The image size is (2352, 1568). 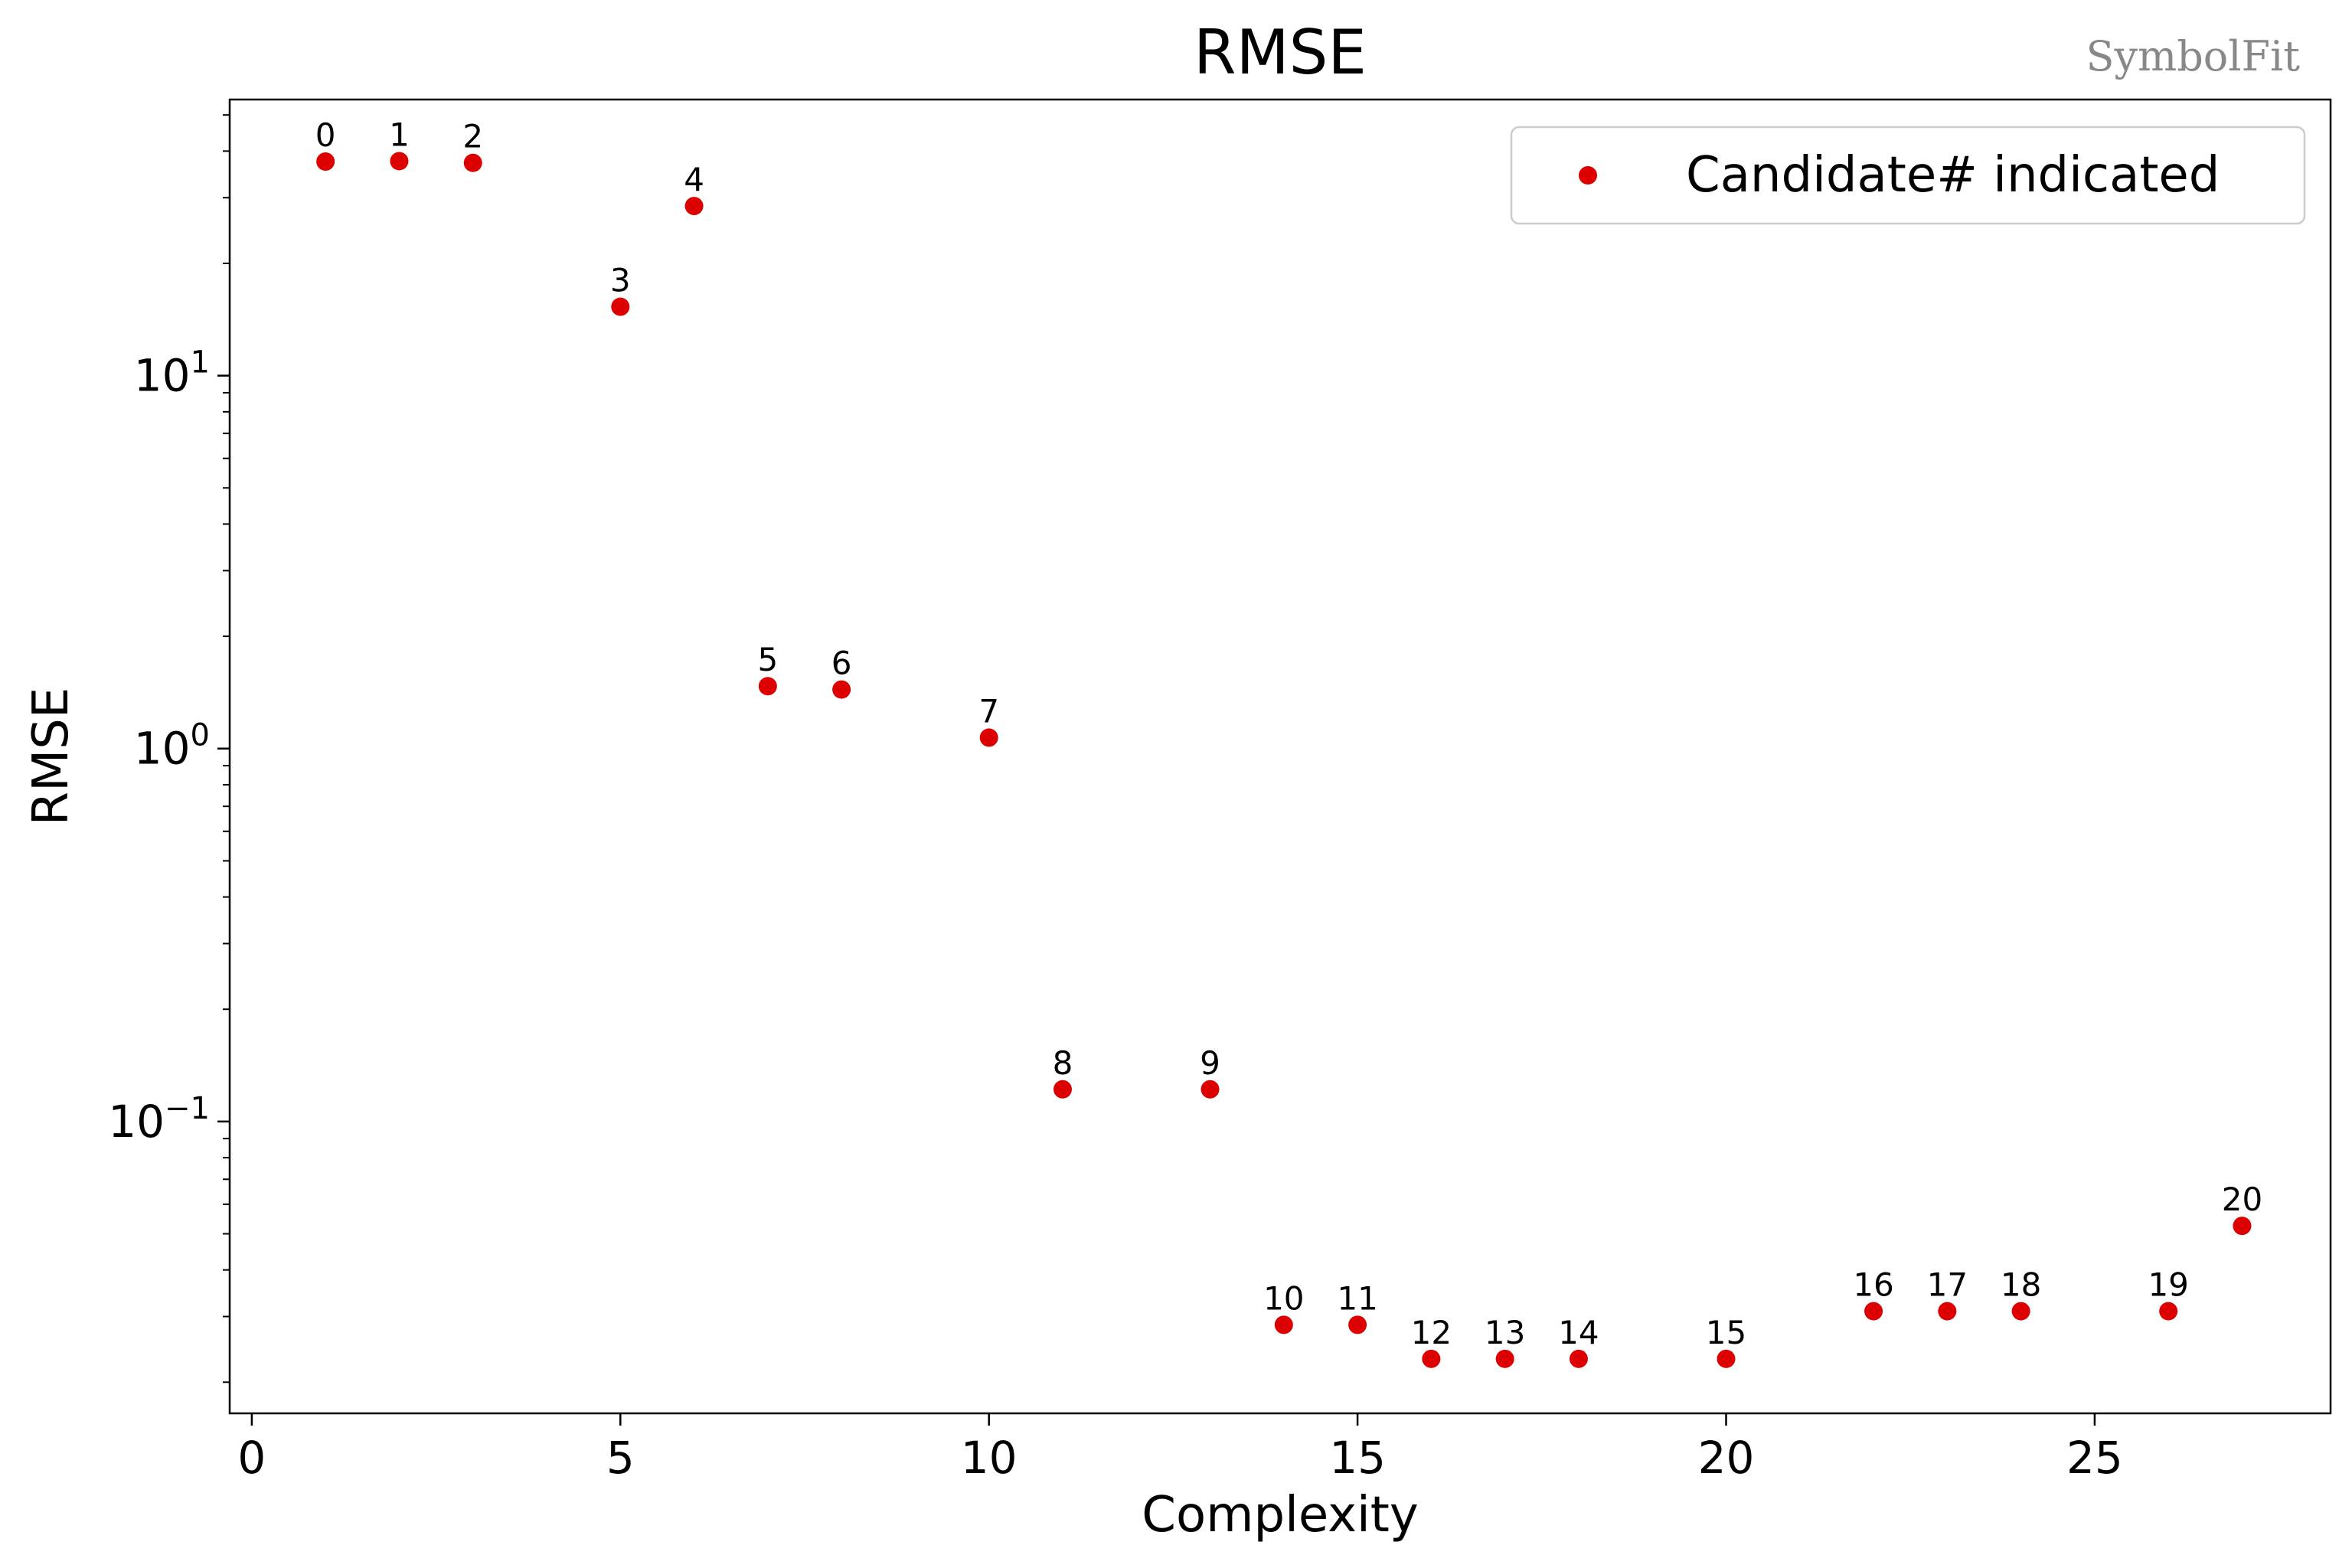 I want to click on data-label: 12, so click(x=1431, y=1332).